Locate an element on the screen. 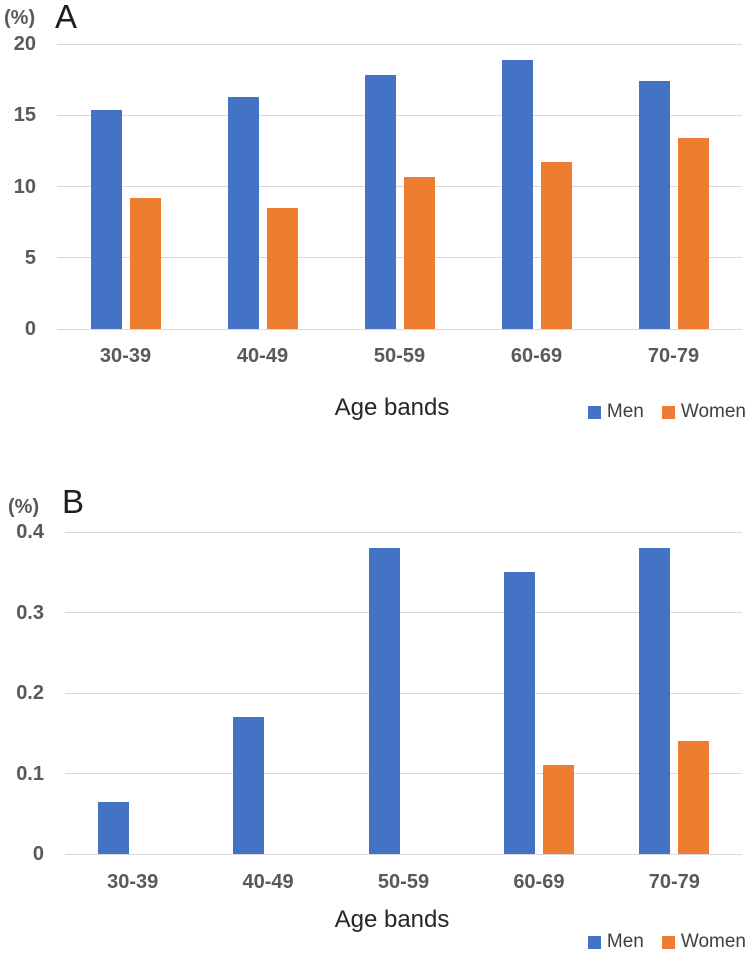 The image size is (750, 957). x-axis-title-a: Age bands is located at coordinates (392, 407).